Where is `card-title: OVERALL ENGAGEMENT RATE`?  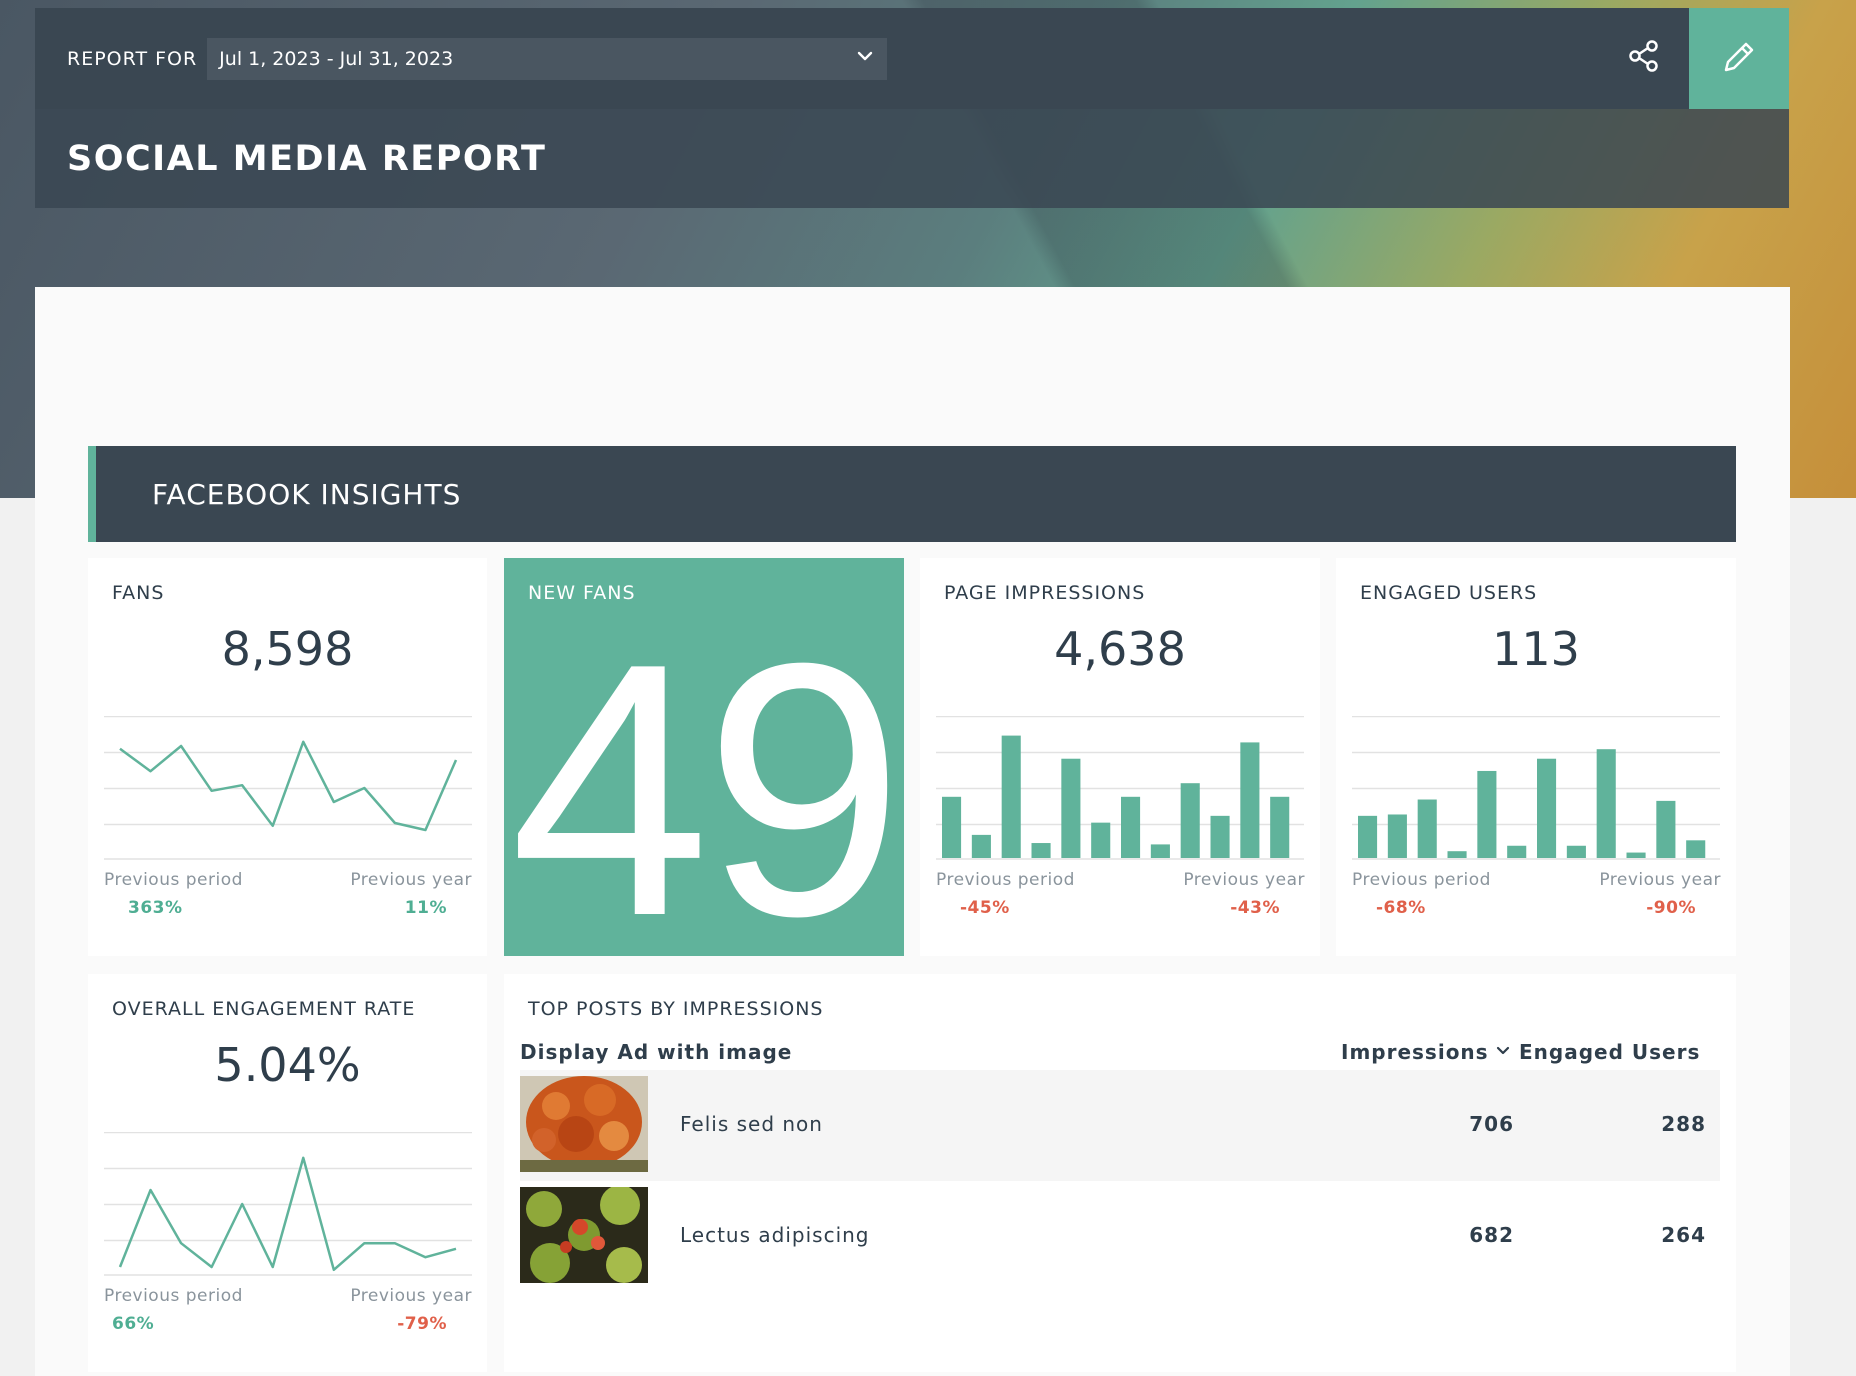 card-title: OVERALL ENGAGEMENT RATE is located at coordinates (264, 1009).